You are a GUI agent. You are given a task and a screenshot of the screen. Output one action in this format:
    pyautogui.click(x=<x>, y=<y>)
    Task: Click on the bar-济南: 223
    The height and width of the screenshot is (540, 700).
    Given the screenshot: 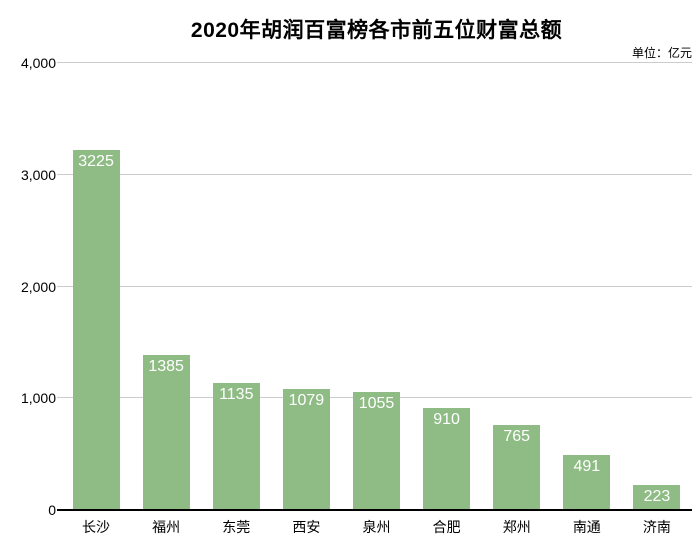 What is the action you would take?
    pyautogui.click(x=657, y=497)
    